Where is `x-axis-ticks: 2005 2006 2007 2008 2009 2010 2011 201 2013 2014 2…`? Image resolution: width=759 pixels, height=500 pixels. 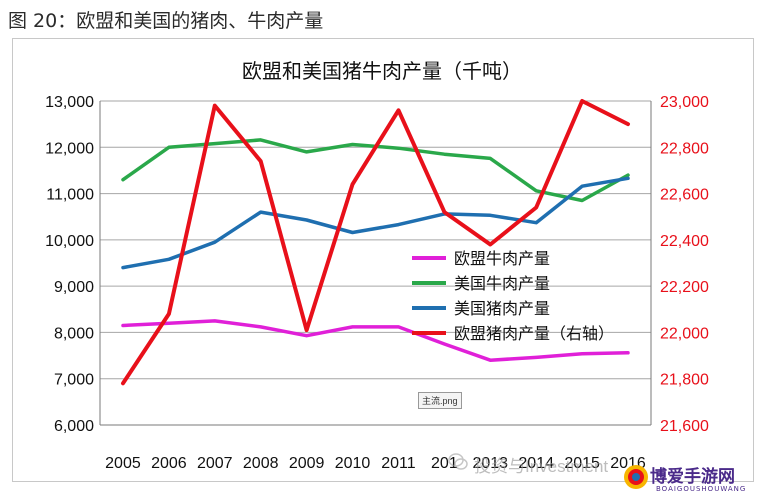
x-axis-ticks: 2005 2006 2007 2008 2009 2010 2011 201 2013 2014 2… is located at coordinates (375, 463).